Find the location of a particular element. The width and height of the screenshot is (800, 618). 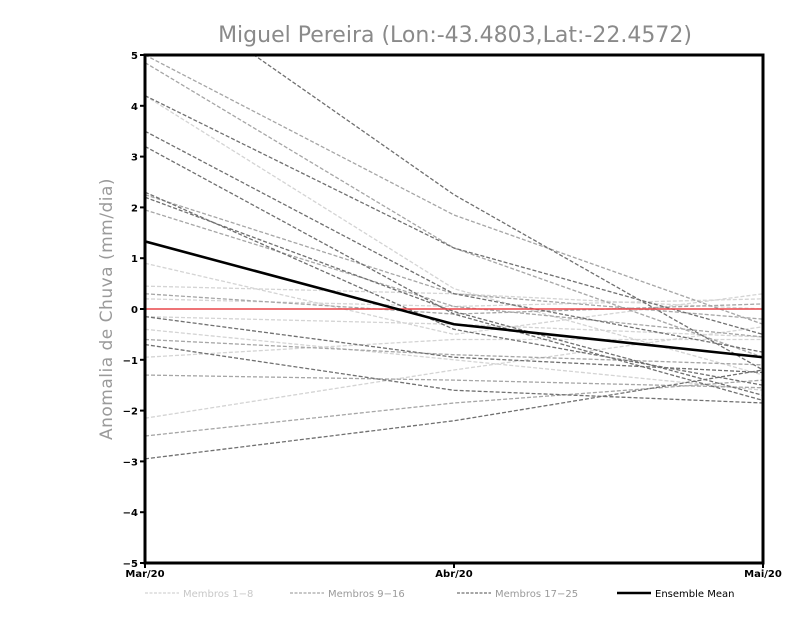

member-line-m8 is located at coordinates (454, 359).